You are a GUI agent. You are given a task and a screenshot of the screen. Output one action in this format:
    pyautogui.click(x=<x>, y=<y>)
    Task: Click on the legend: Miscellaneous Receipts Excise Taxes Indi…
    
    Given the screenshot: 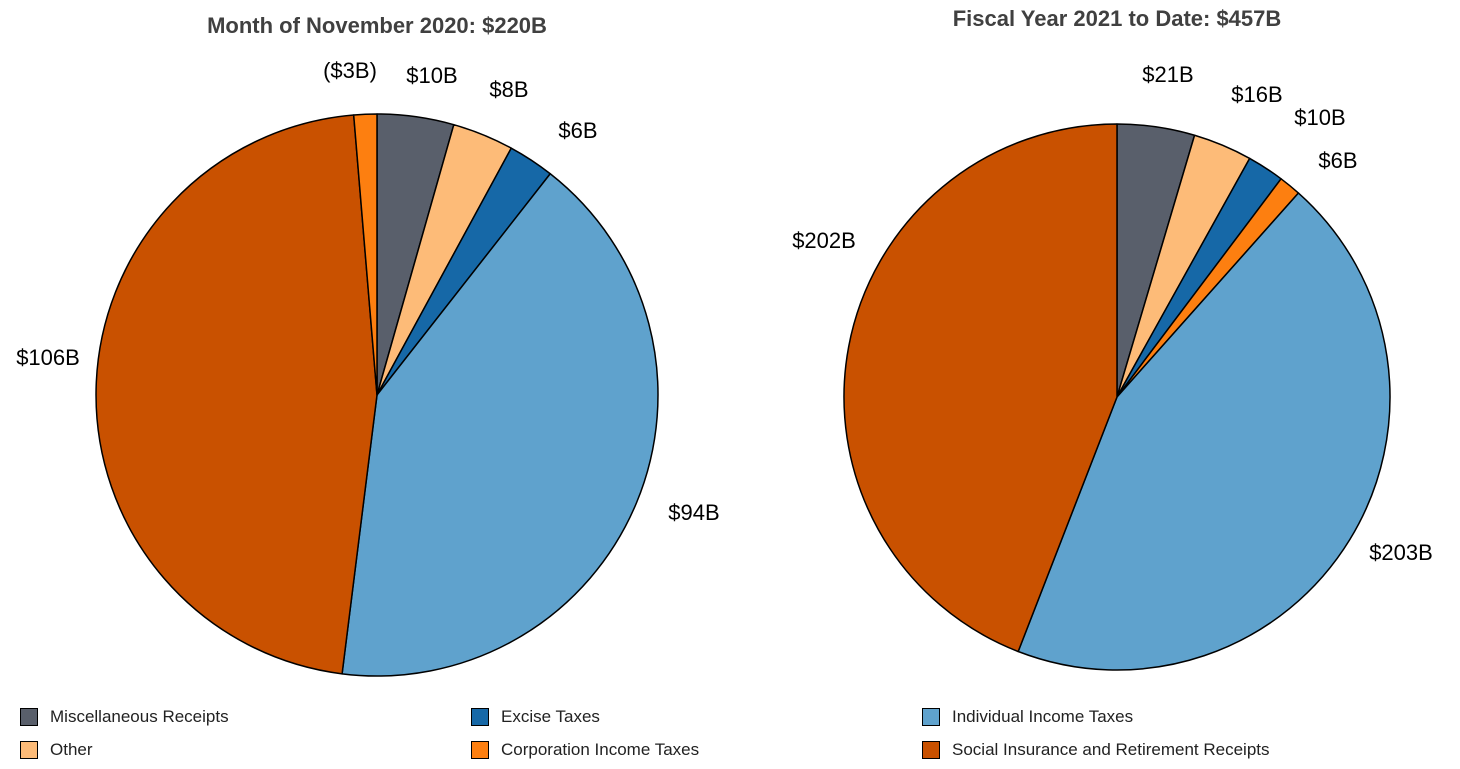 What is the action you would take?
    pyautogui.click(x=730, y=734)
    